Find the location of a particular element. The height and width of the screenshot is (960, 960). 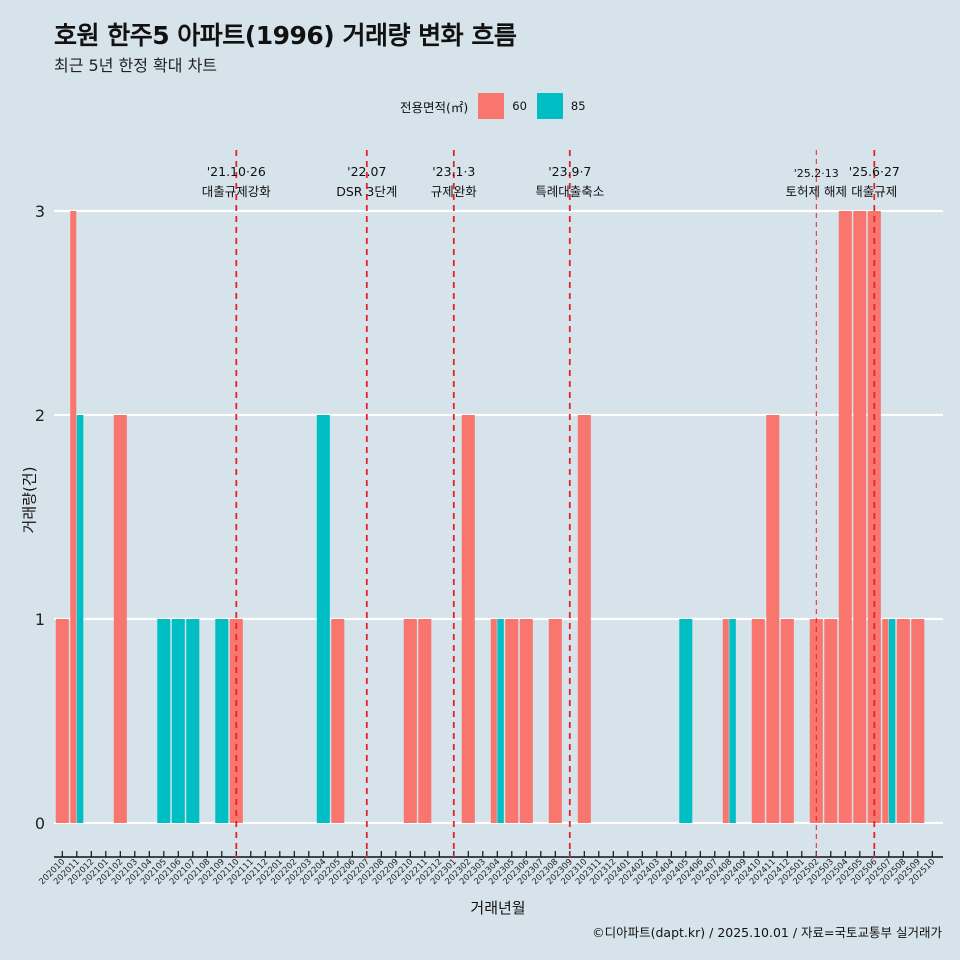

event-label: 특례대출축소 is located at coordinates (569, 191).